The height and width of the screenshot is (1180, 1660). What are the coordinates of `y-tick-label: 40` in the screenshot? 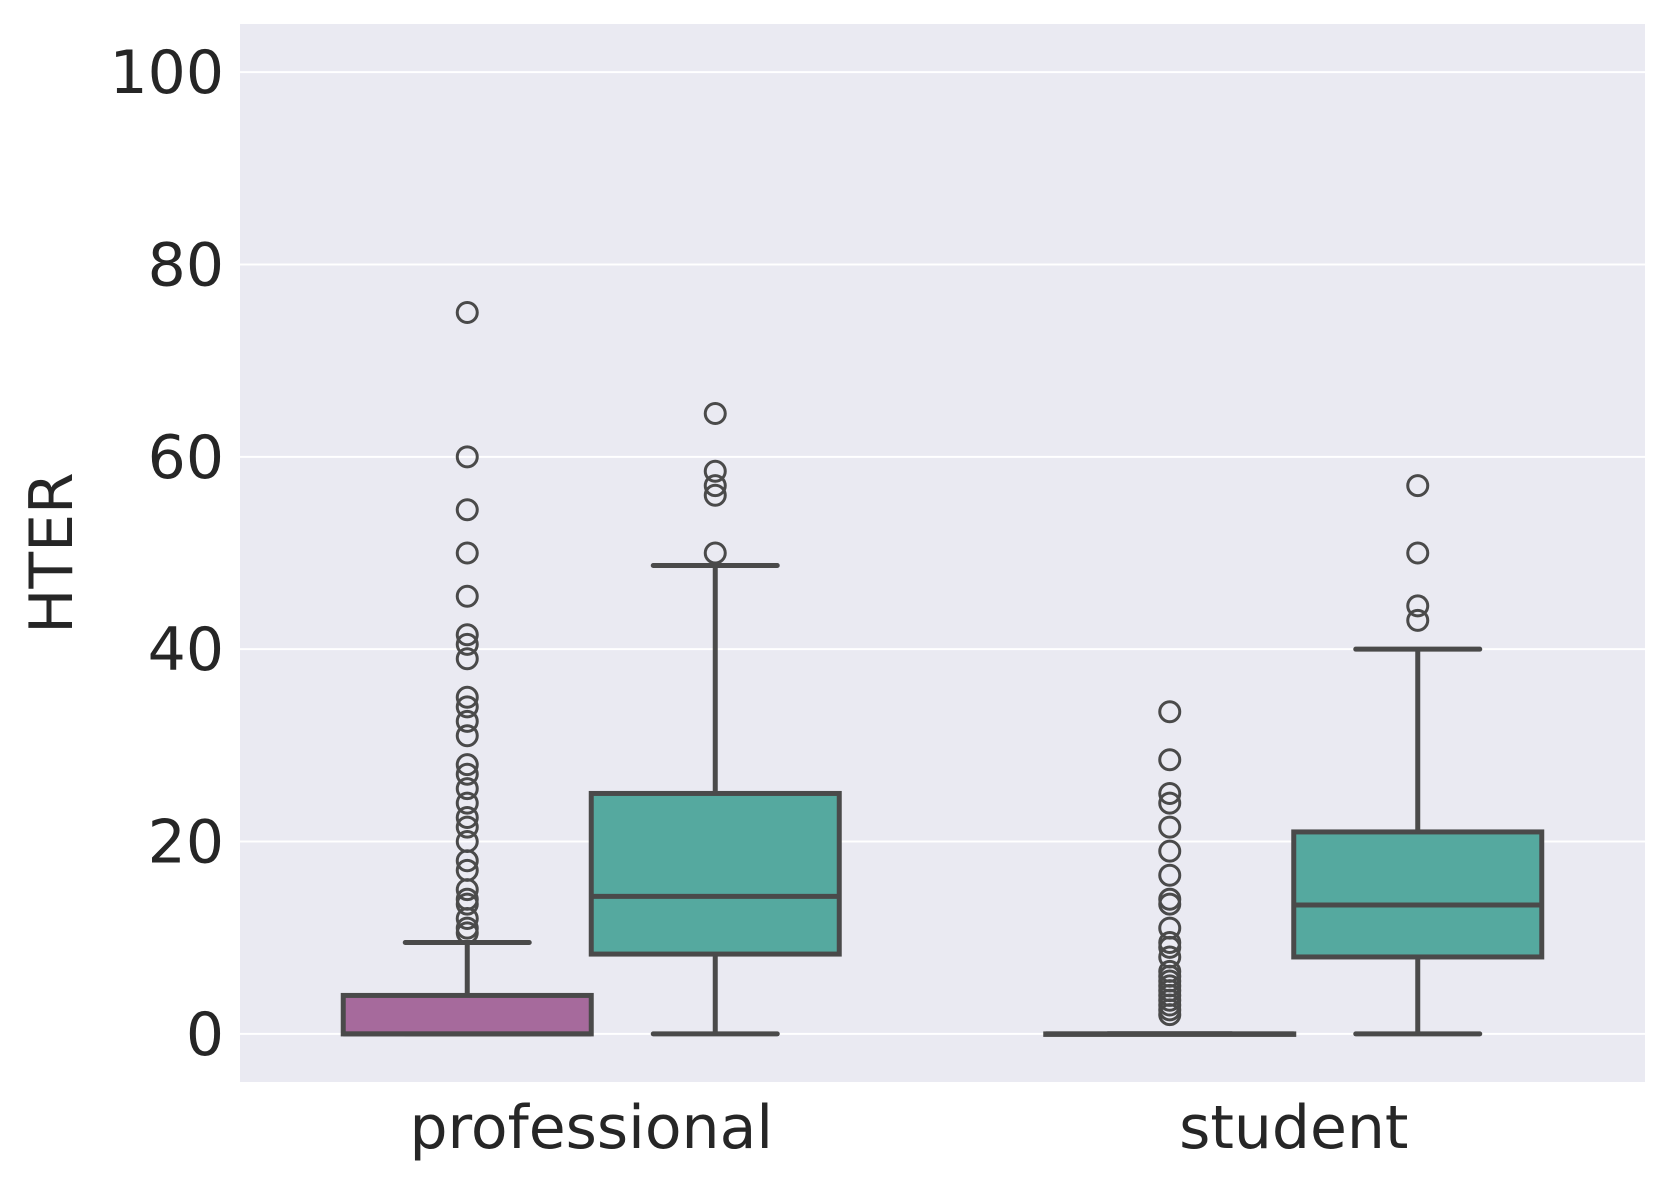 It's located at (186, 650).